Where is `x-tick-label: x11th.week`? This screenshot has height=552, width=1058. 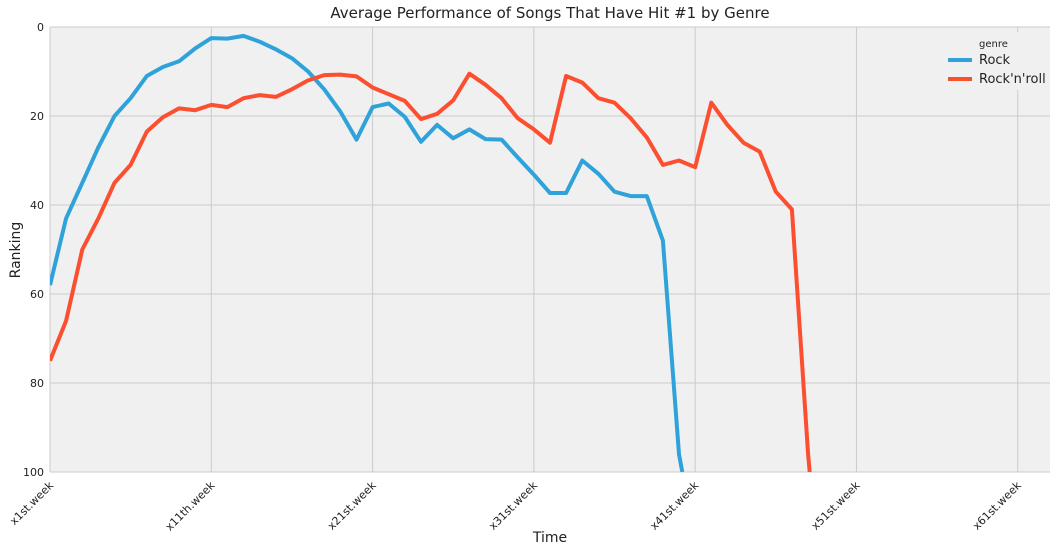
x-tick-label: x11th.week is located at coordinates (190, 505).